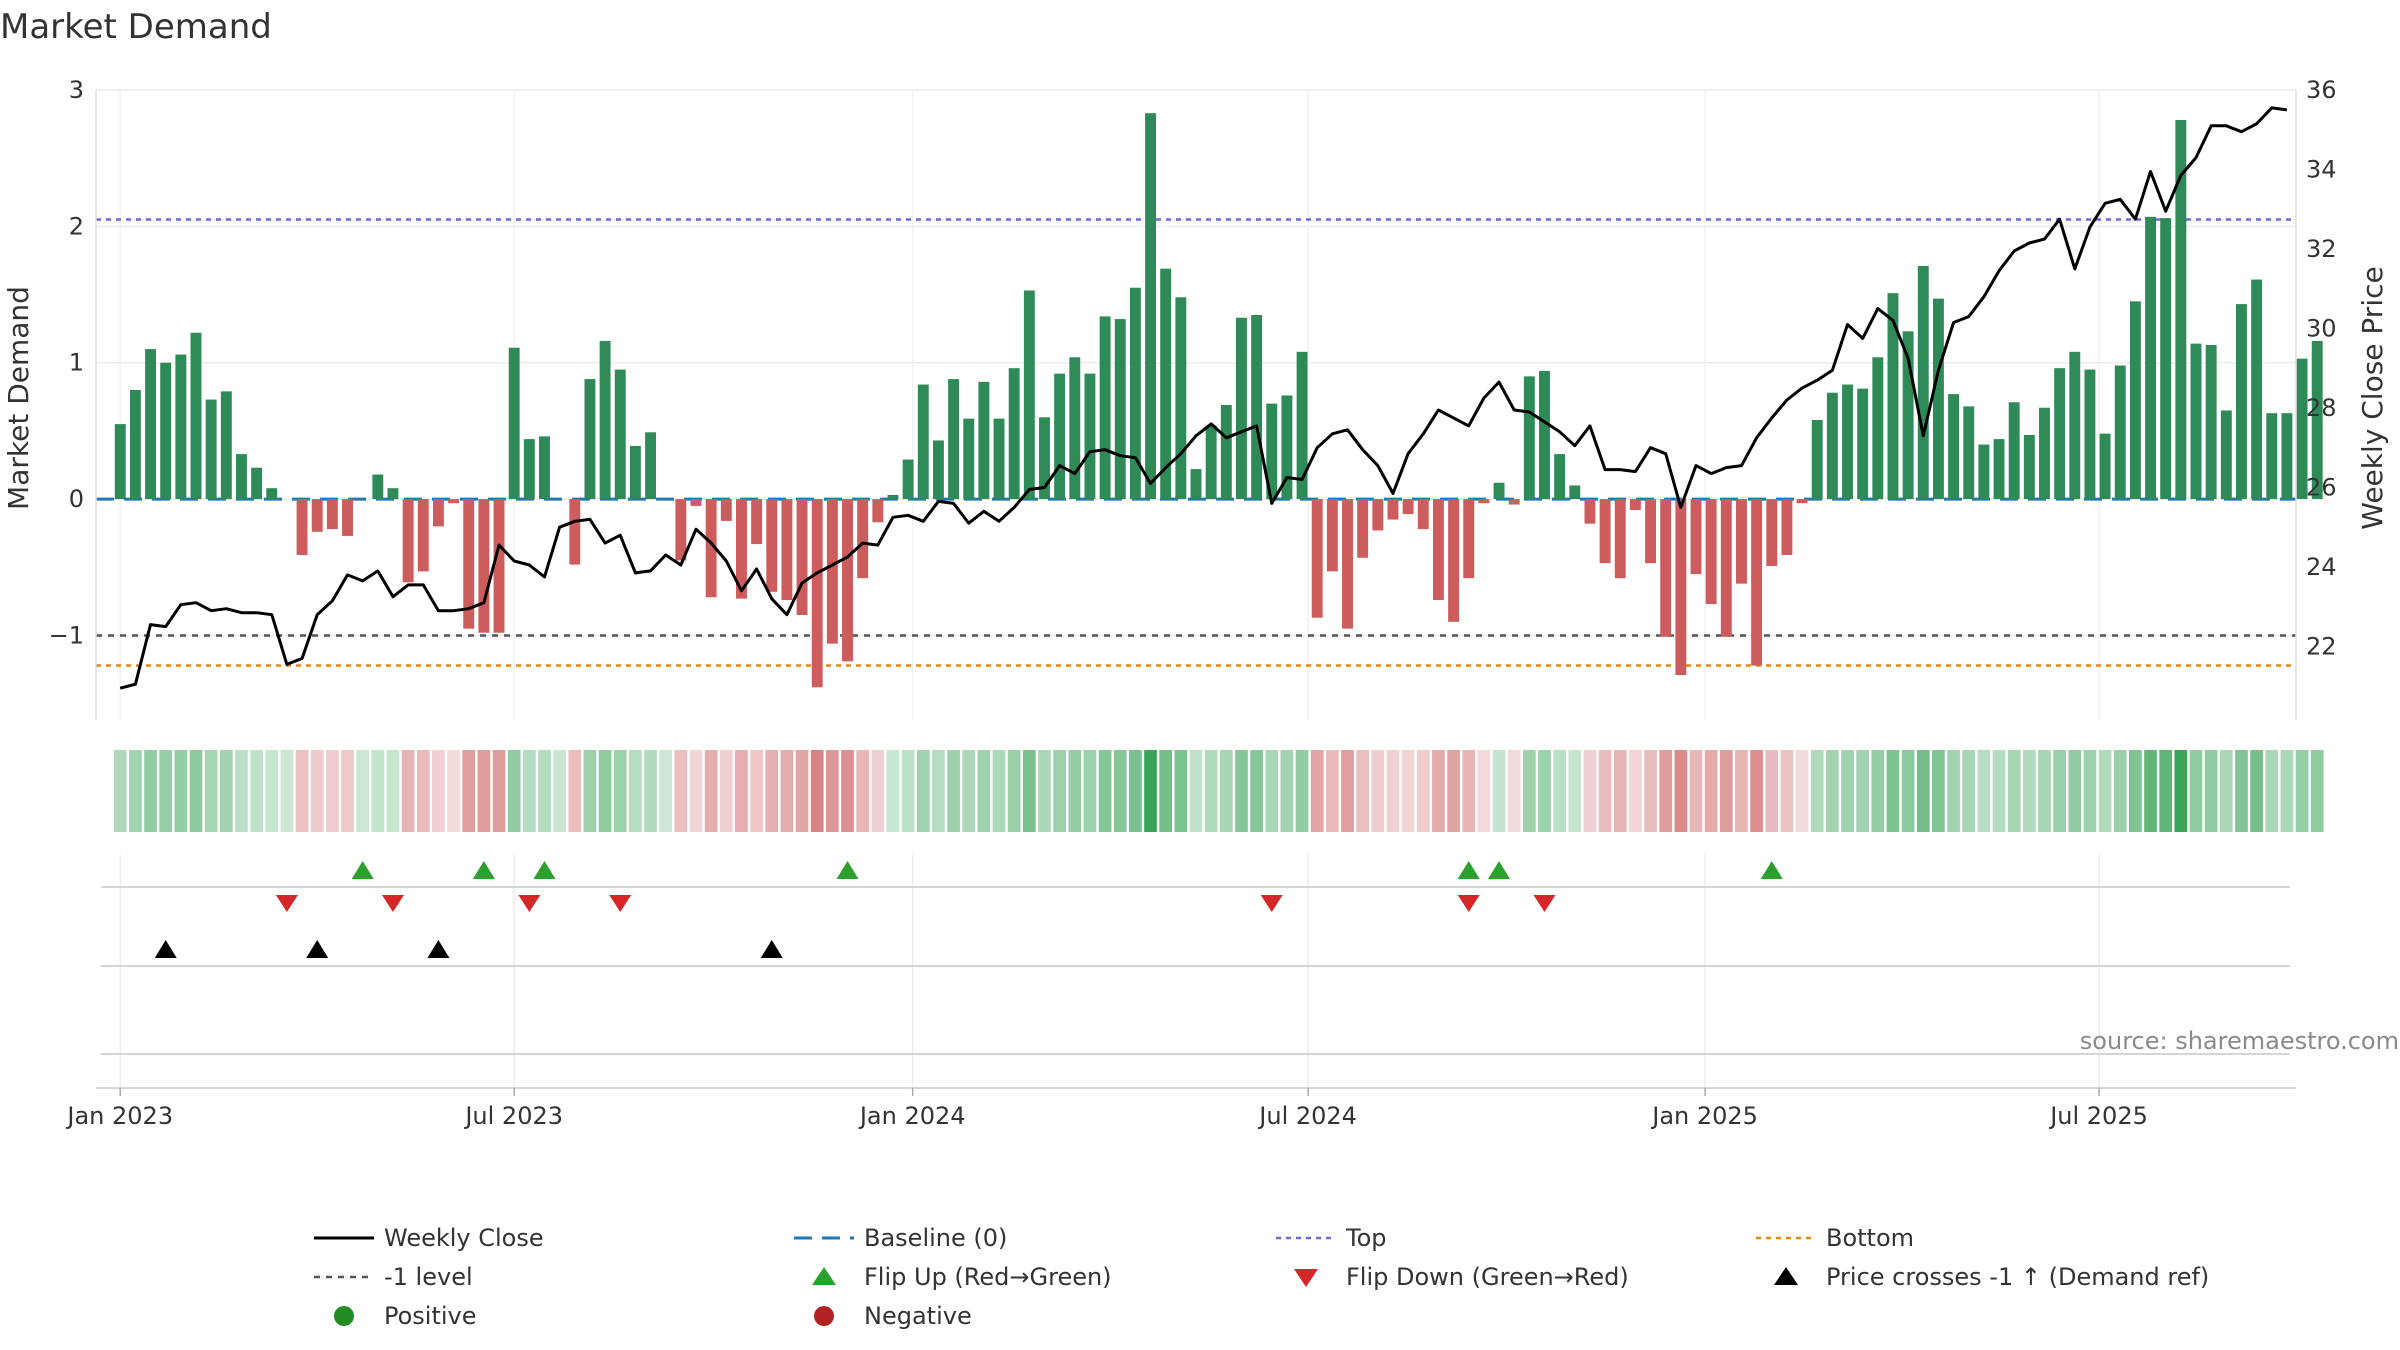 The image size is (2400, 1350). Describe the element at coordinates (1786, 1276) in the screenshot. I see `legend-cross-swatch` at that location.